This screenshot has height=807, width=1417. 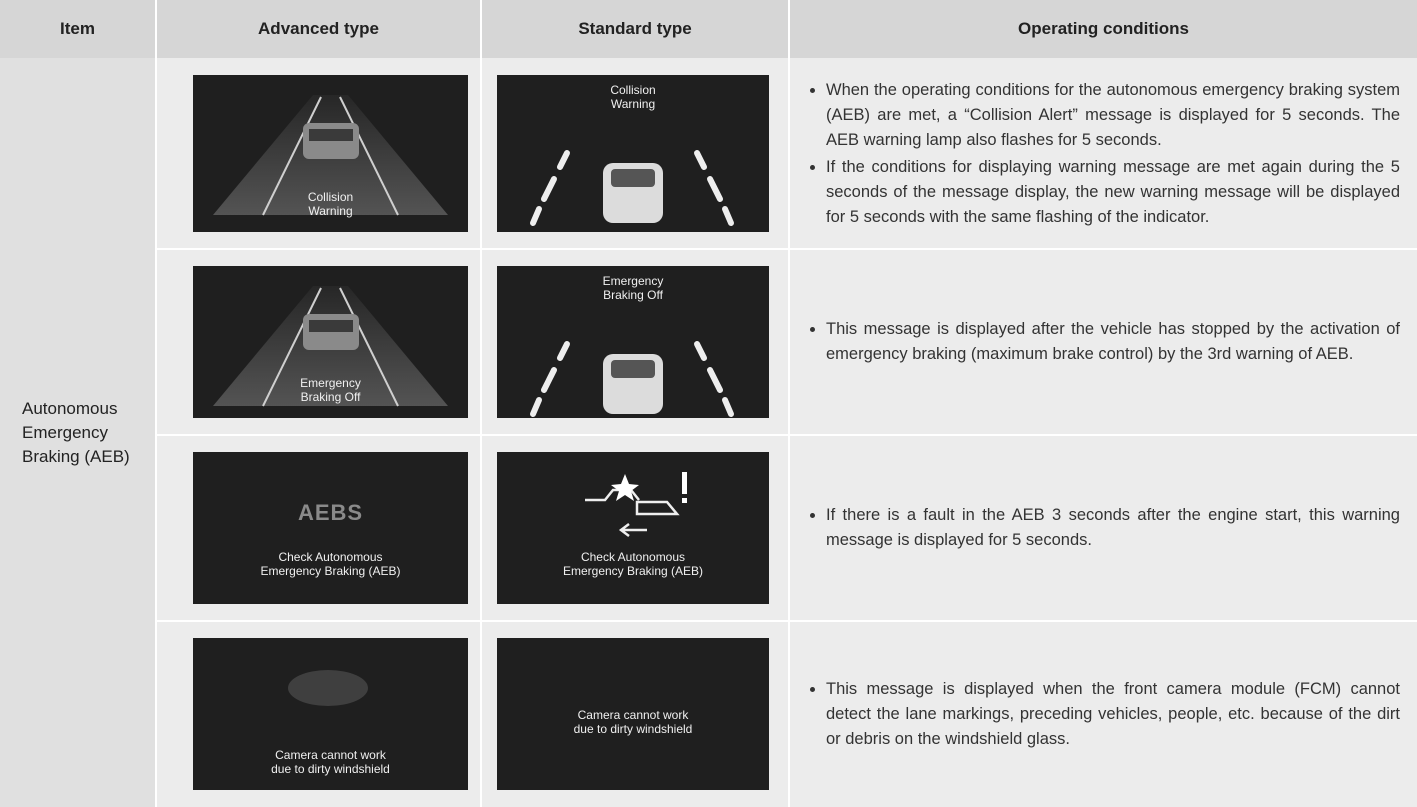 I want to click on item-cell: Autonomous Emergency Braking (AEB), so click(x=77, y=432).